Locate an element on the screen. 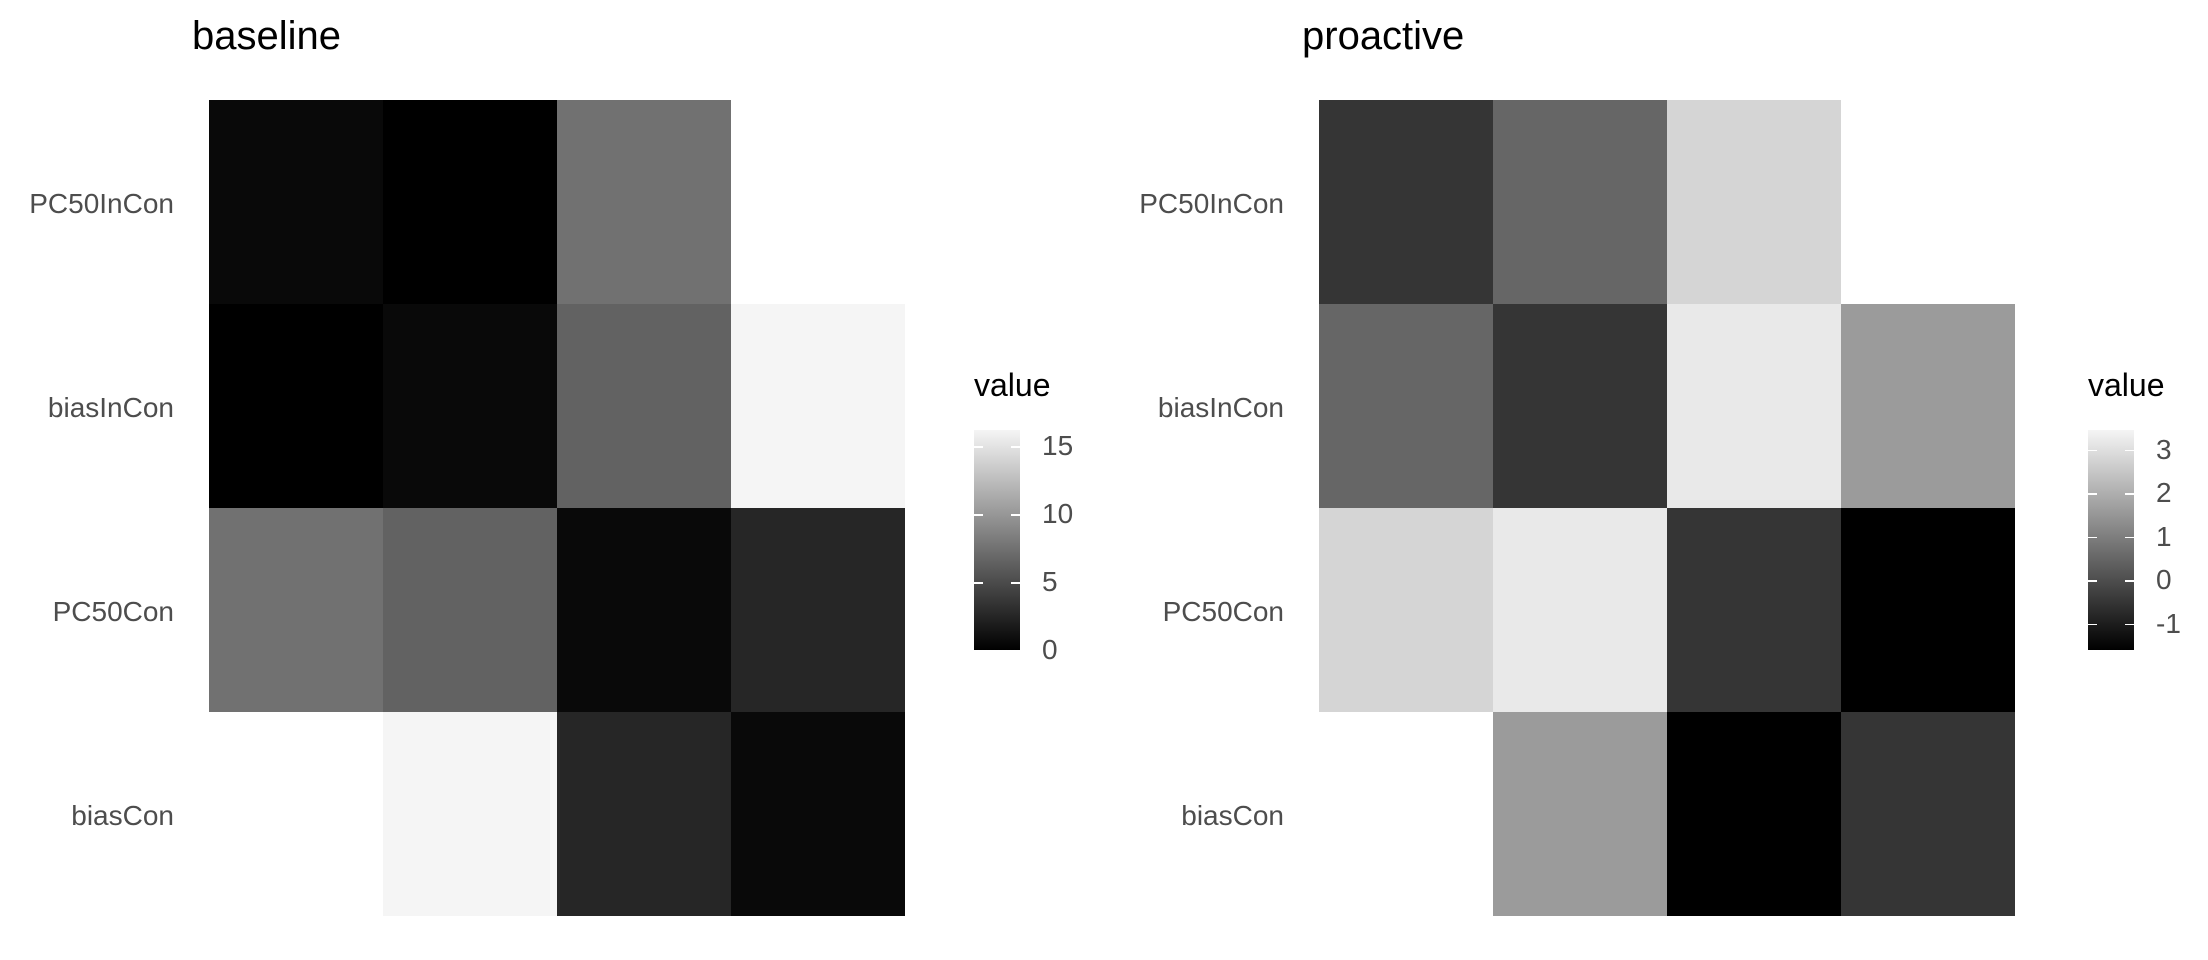 The height and width of the screenshot is (960, 2208). legend-tick-label: 3 is located at coordinates (2164, 449).